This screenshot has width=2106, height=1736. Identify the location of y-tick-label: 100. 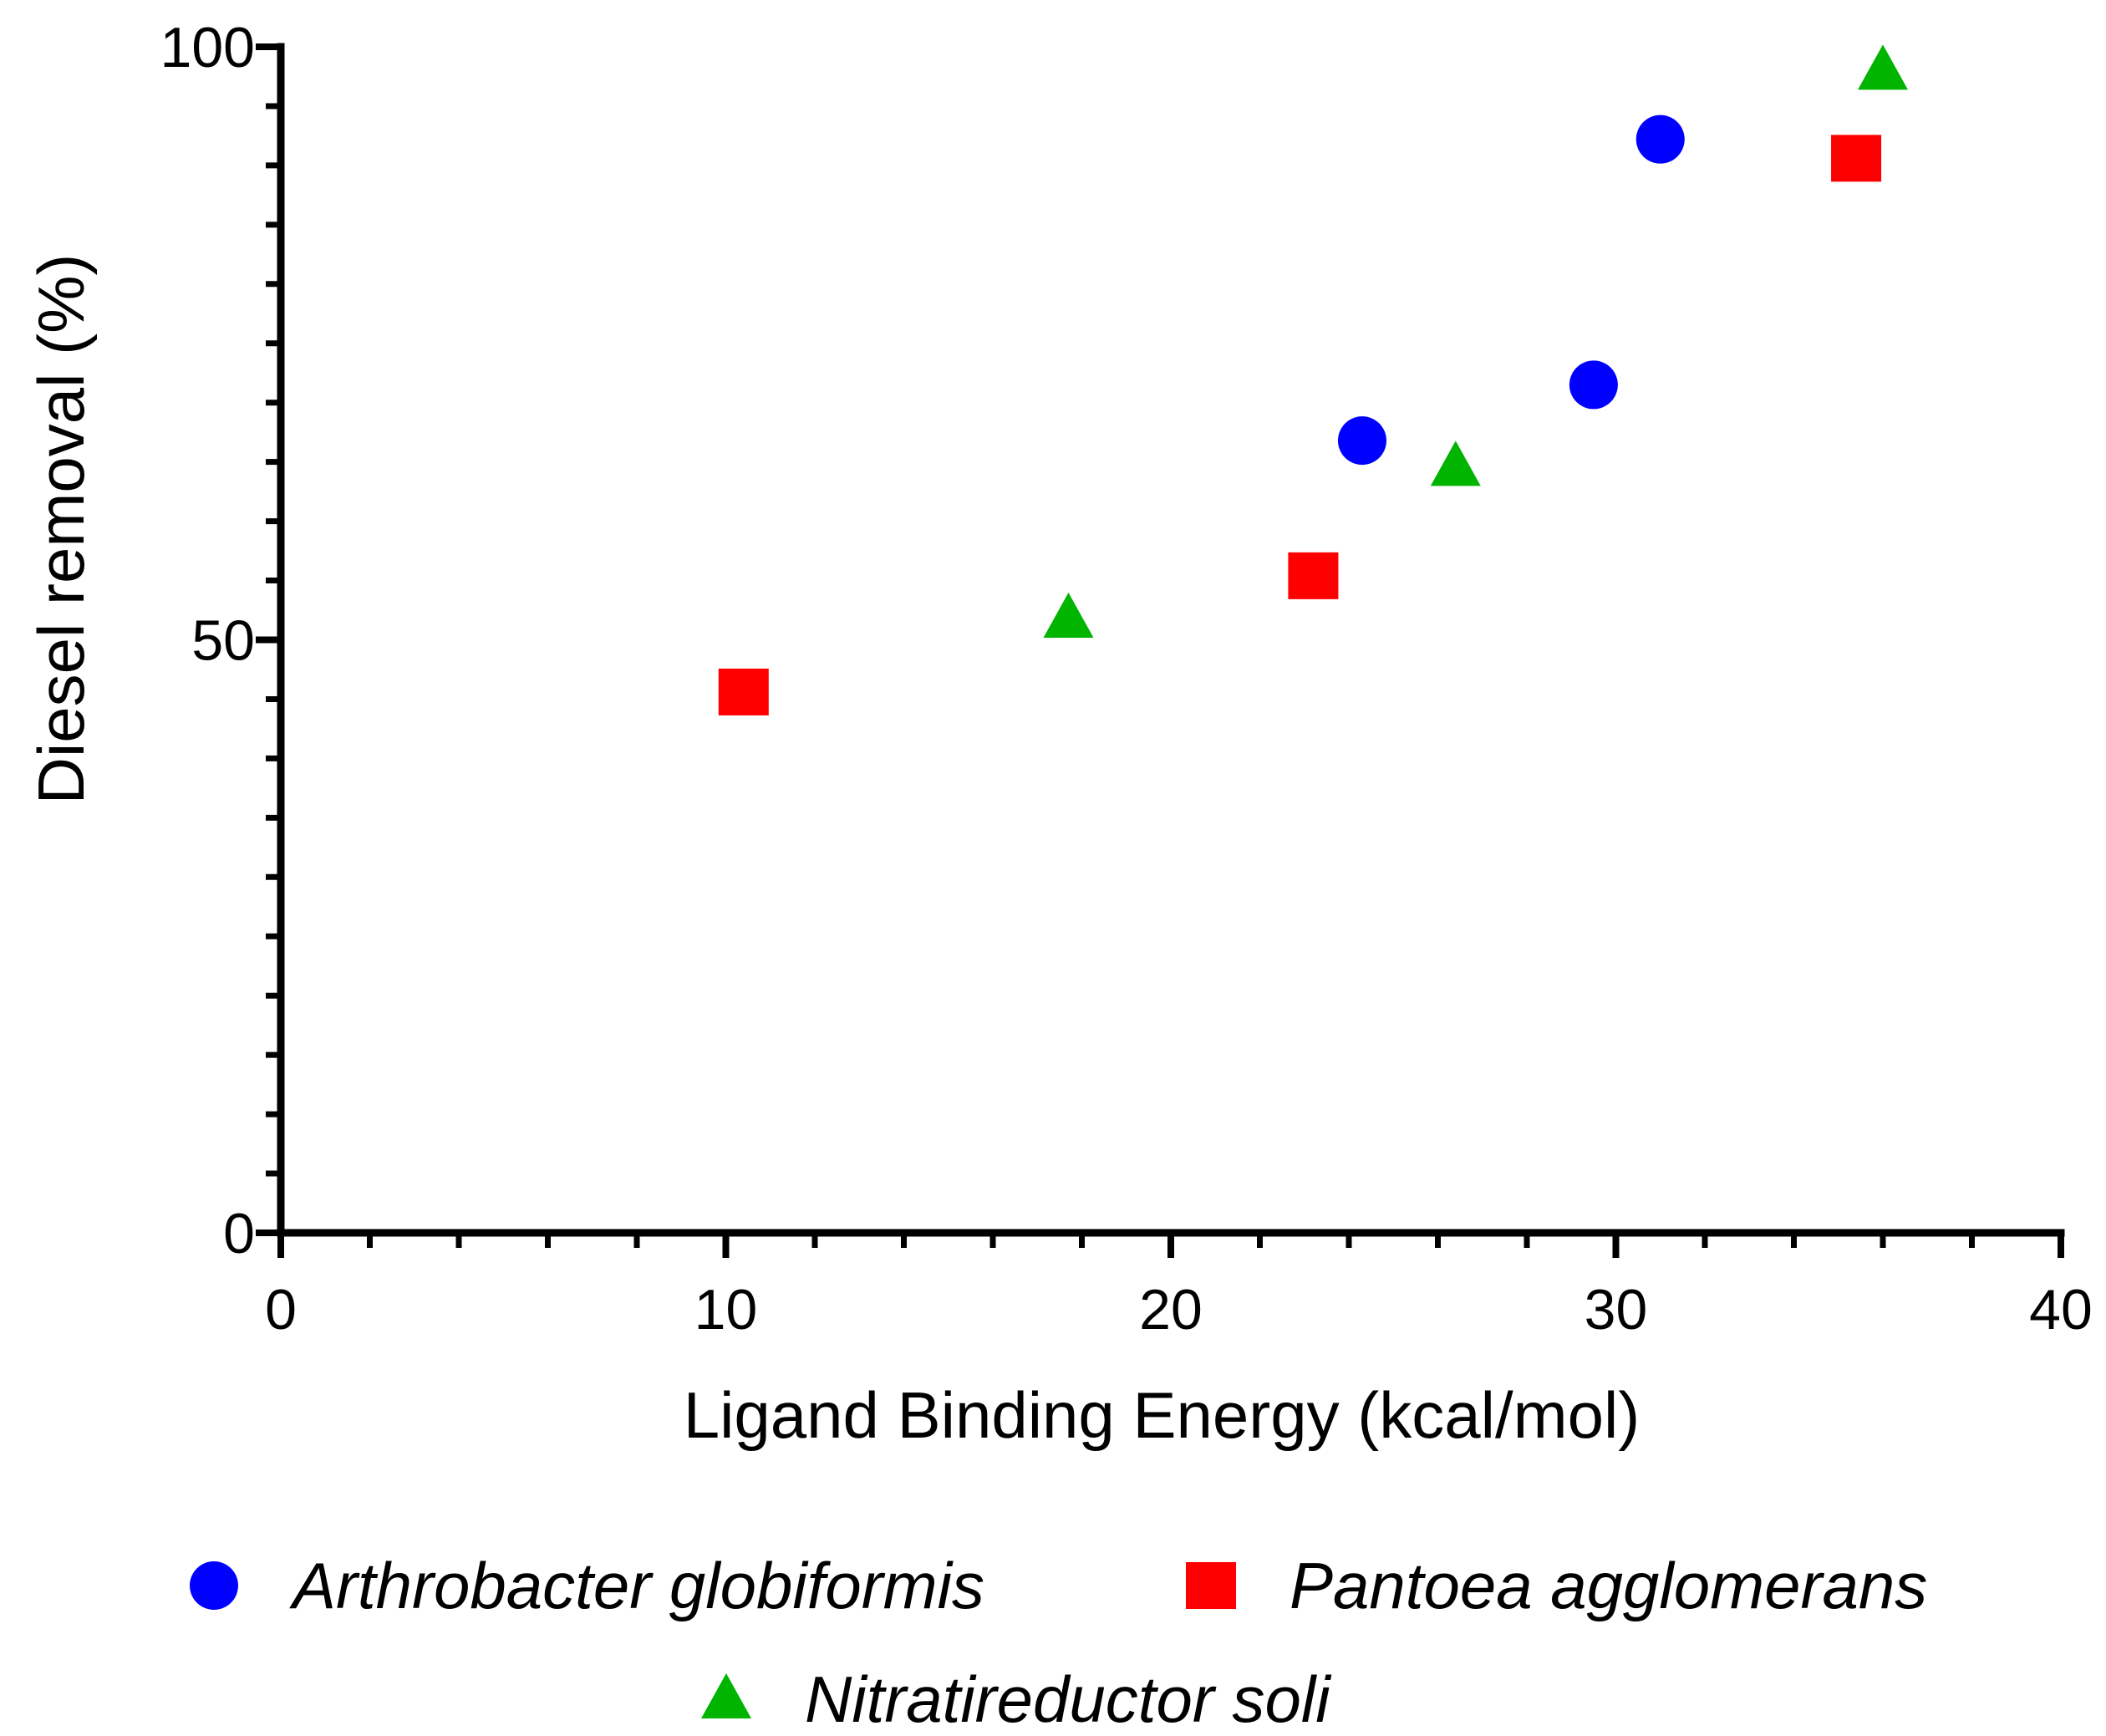
(207, 47).